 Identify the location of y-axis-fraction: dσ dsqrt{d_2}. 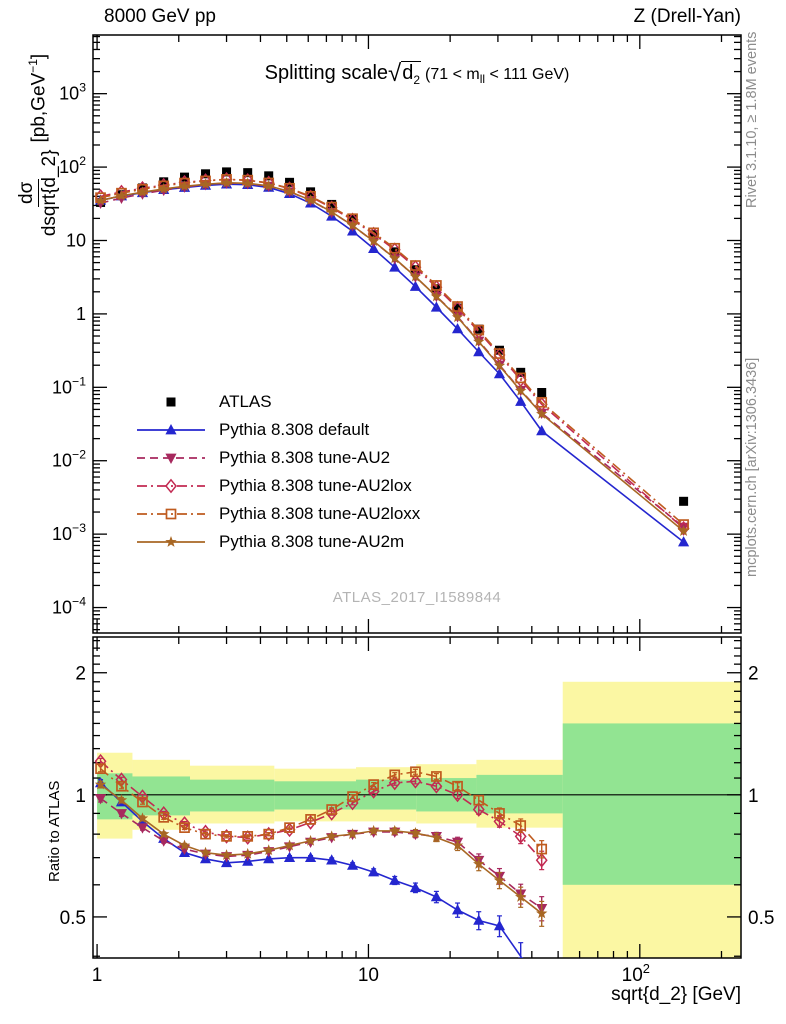
(38, 193).